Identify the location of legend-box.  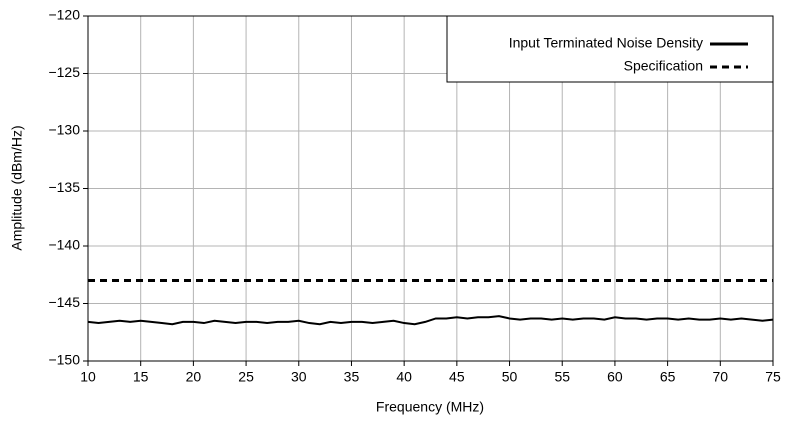
(610, 49).